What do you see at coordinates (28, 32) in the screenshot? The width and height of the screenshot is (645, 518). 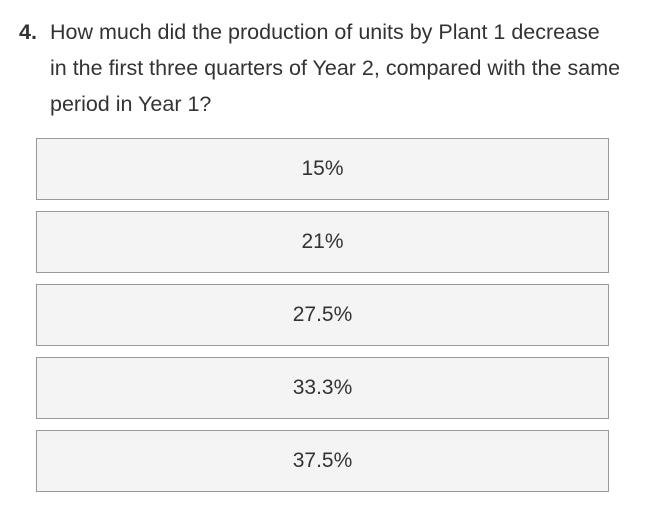 I see `question-number: 4.` at bounding box center [28, 32].